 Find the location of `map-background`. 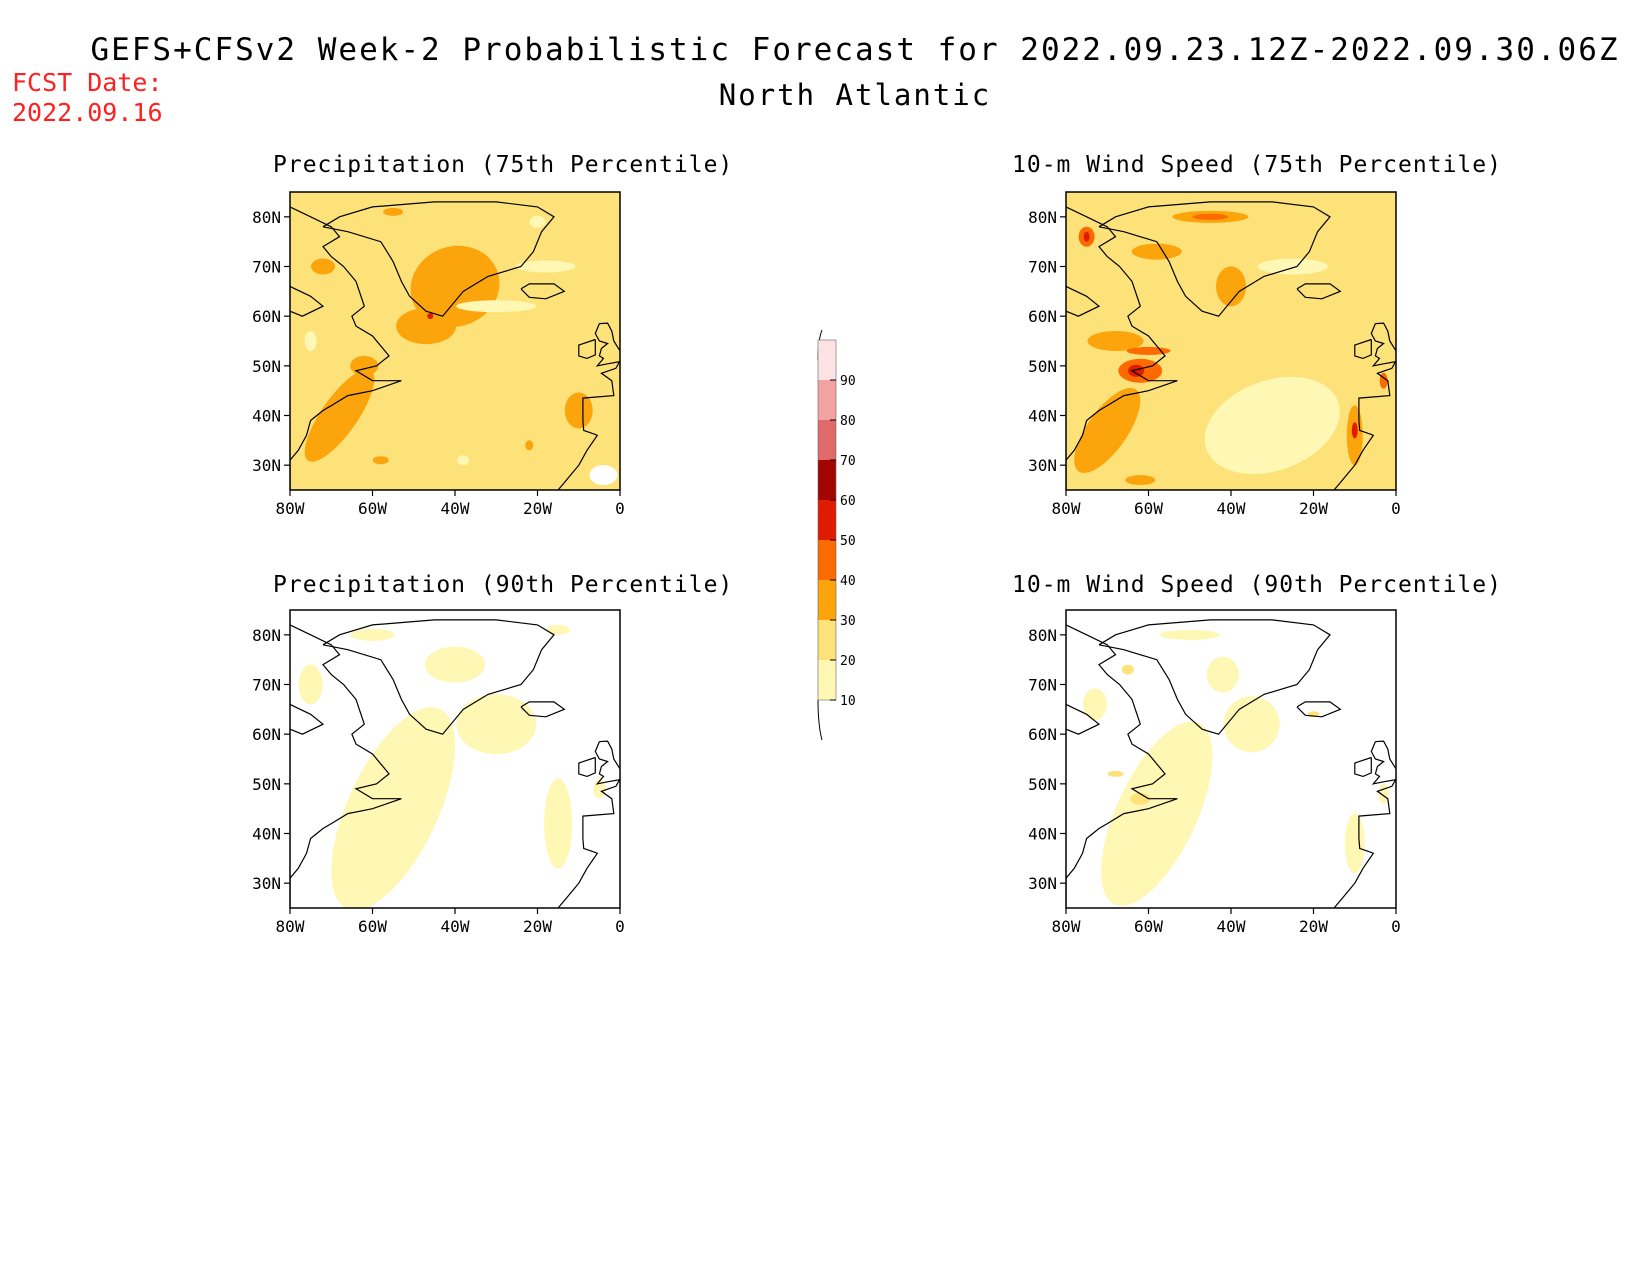

map-background is located at coordinates (455, 341).